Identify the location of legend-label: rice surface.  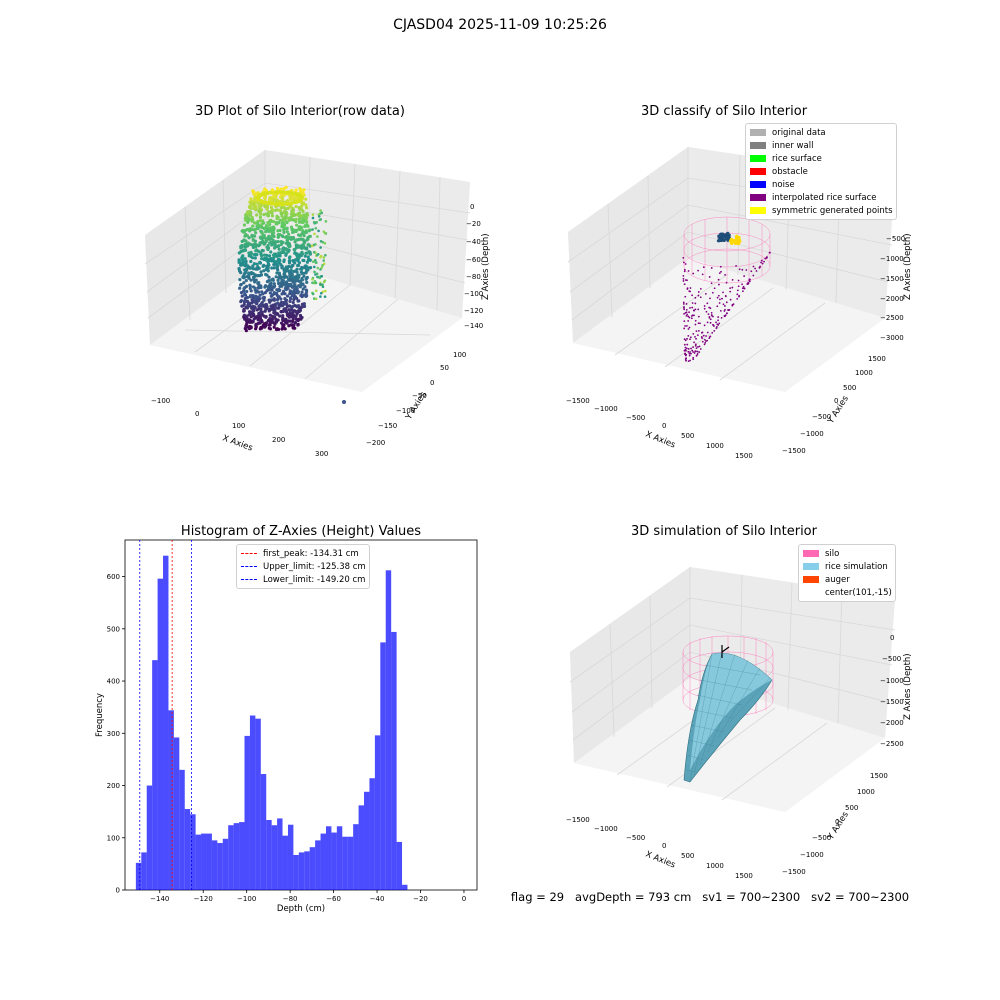
(797, 158).